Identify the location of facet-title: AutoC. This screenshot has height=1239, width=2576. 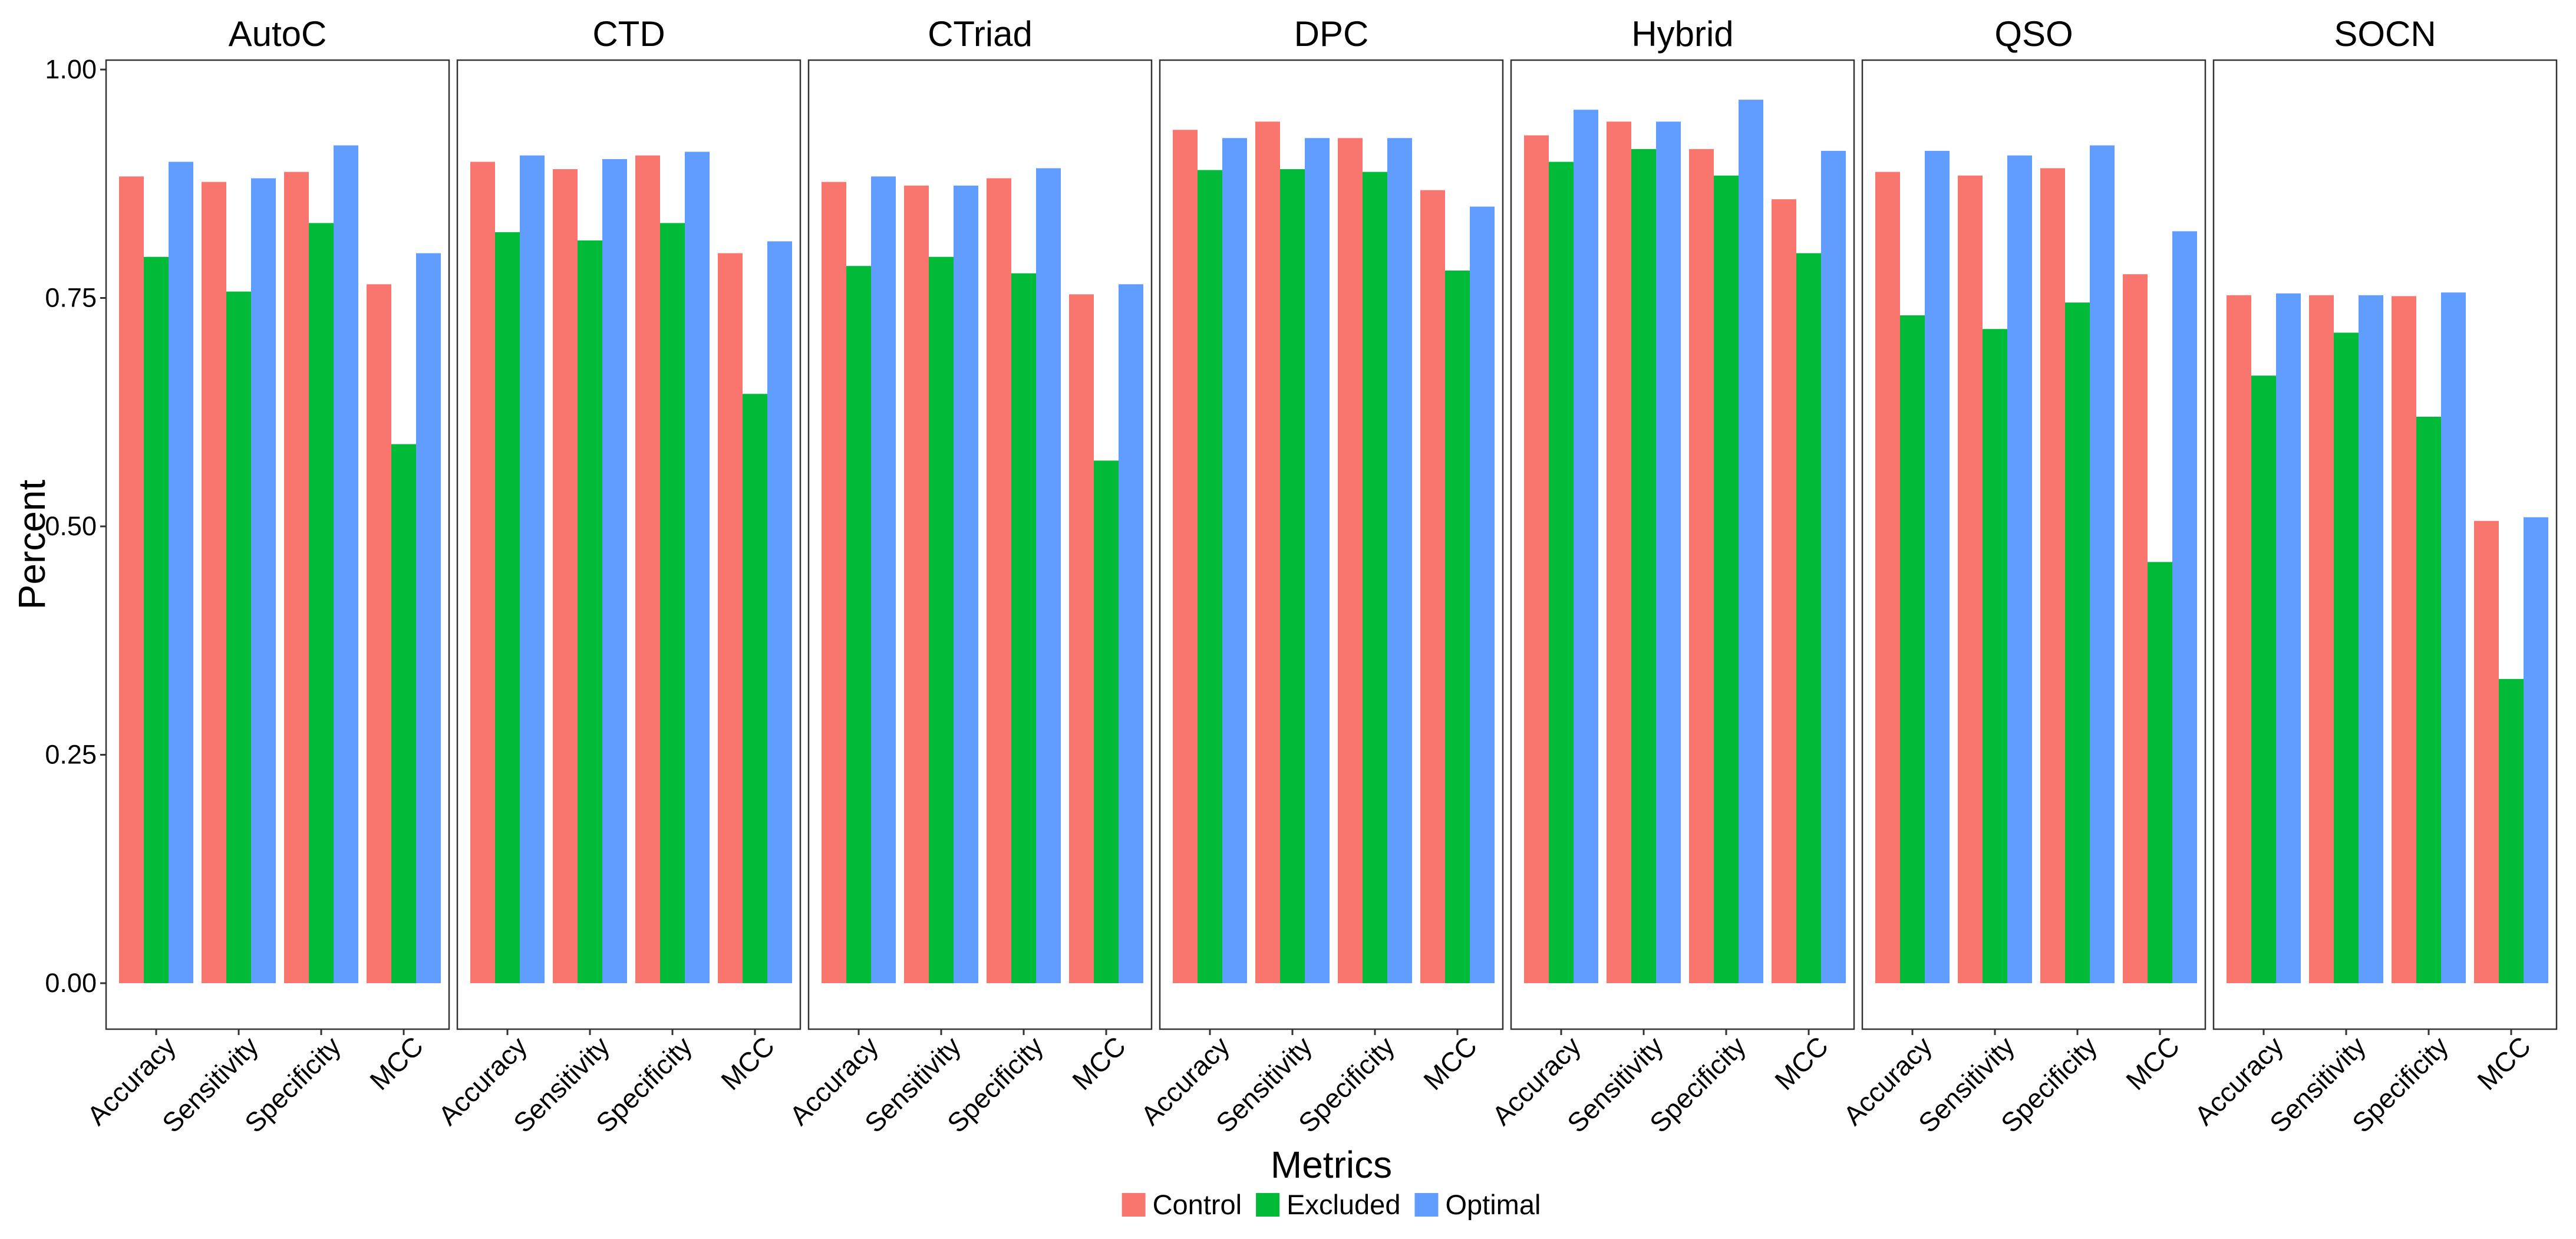
(278, 34).